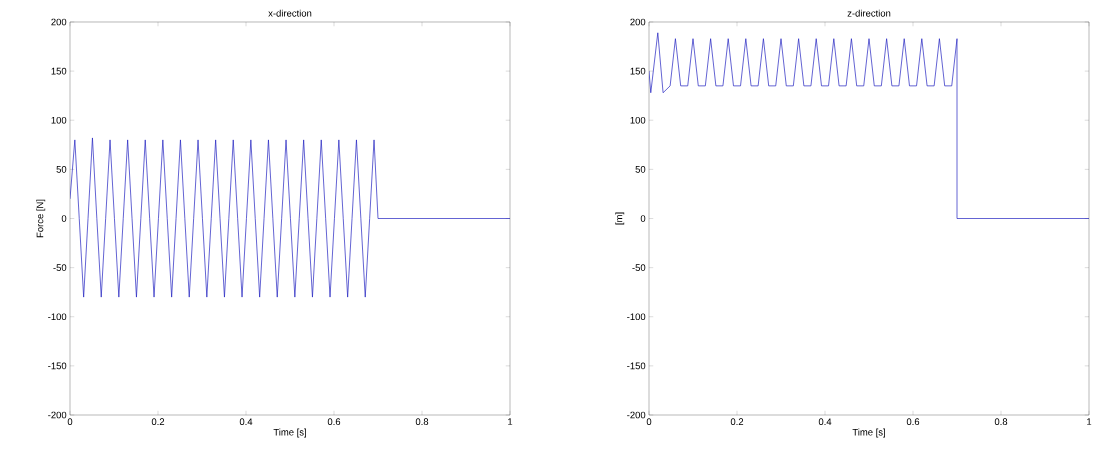 This screenshot has height=469, width=1095. I want to click on y-axis-title: Force [N], so click(41, 218).